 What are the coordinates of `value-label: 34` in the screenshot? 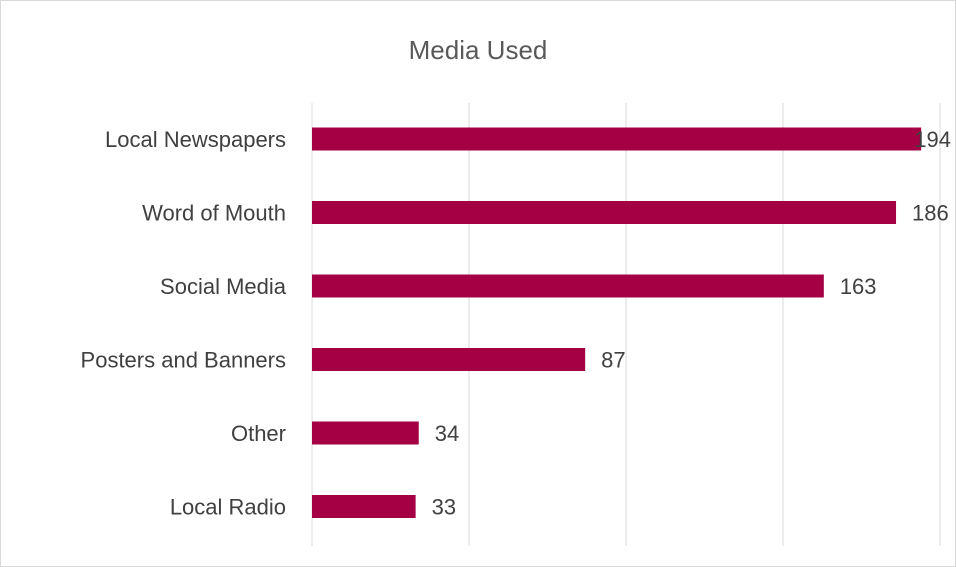 It's located at (447, 433).